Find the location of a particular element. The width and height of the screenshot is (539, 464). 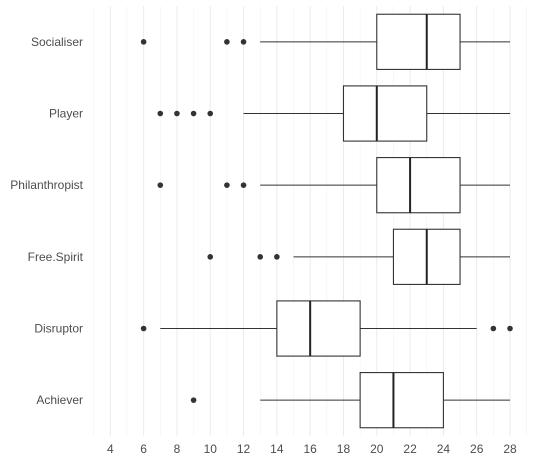

x-tick-label: 14 is located at coordinates (277, 449).